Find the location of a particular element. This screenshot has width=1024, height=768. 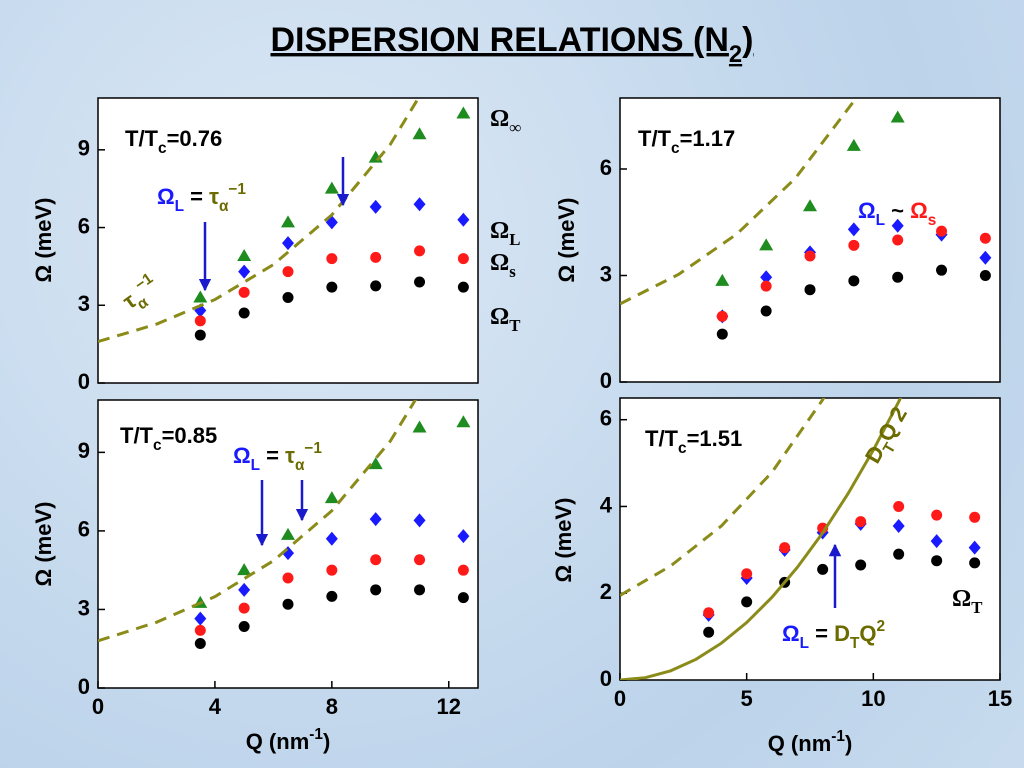

x-tick-label: 4 is located at coordinates (215, 706).